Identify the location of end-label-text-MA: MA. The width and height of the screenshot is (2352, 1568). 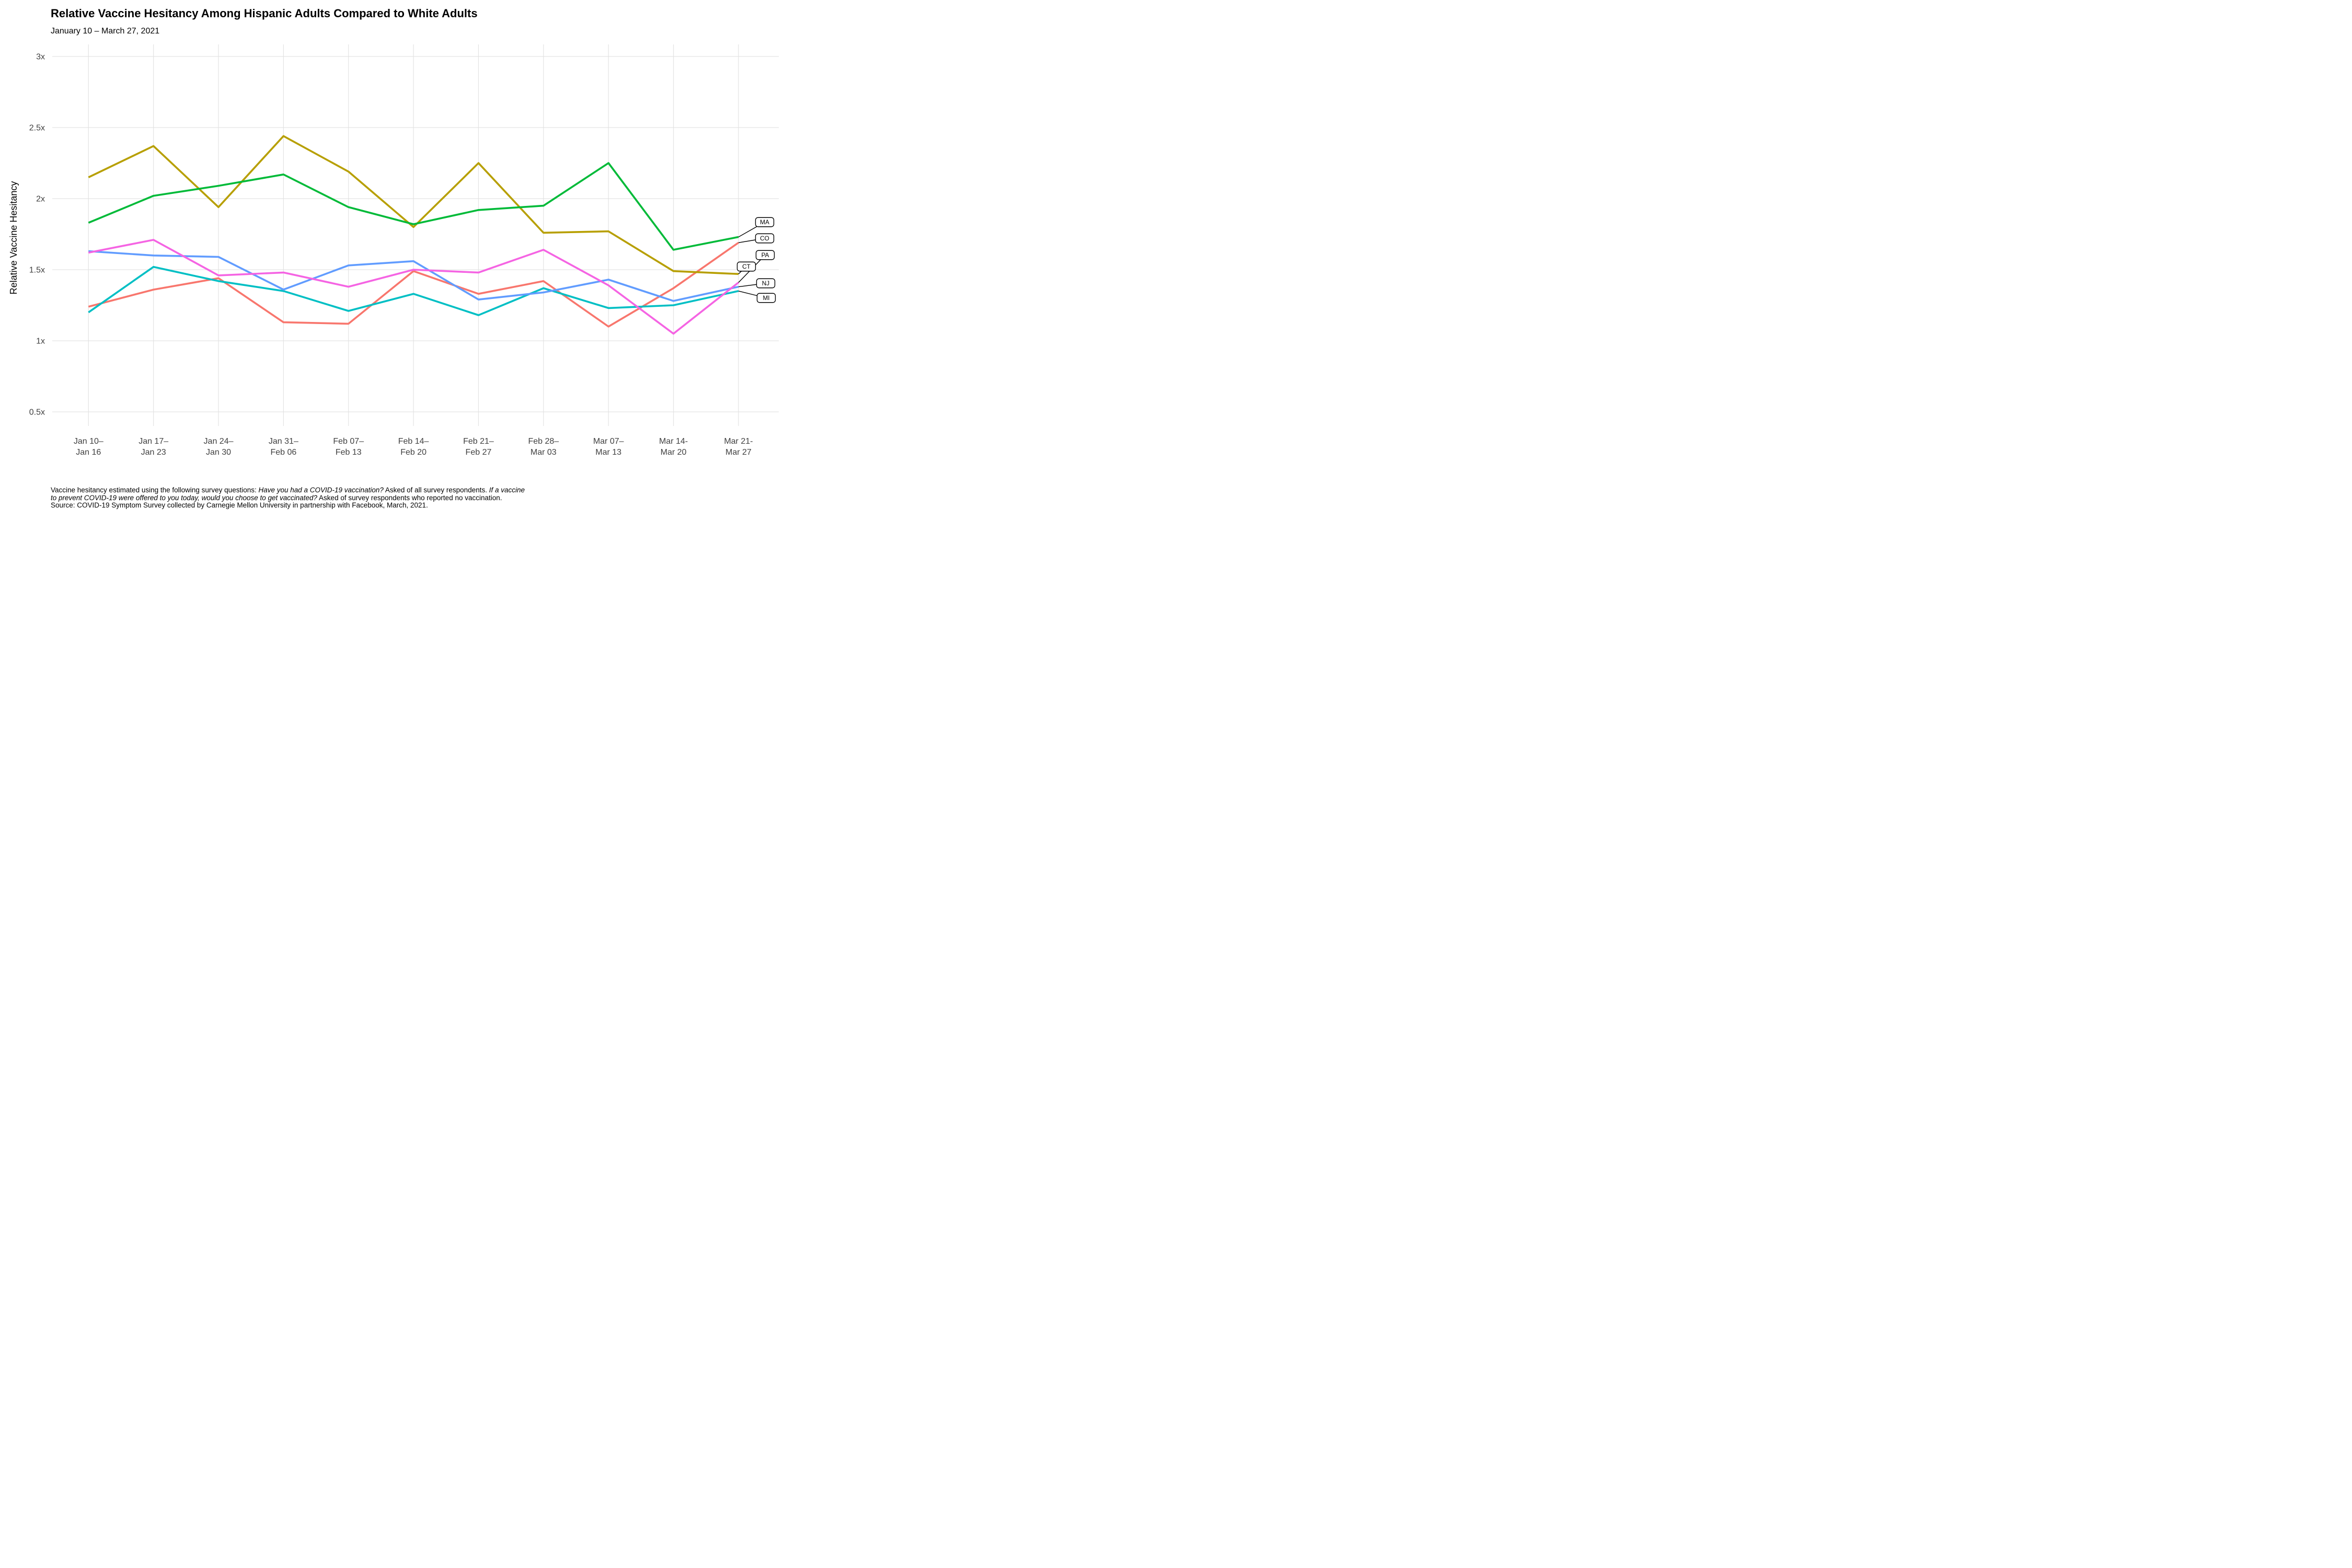
(764, 222).